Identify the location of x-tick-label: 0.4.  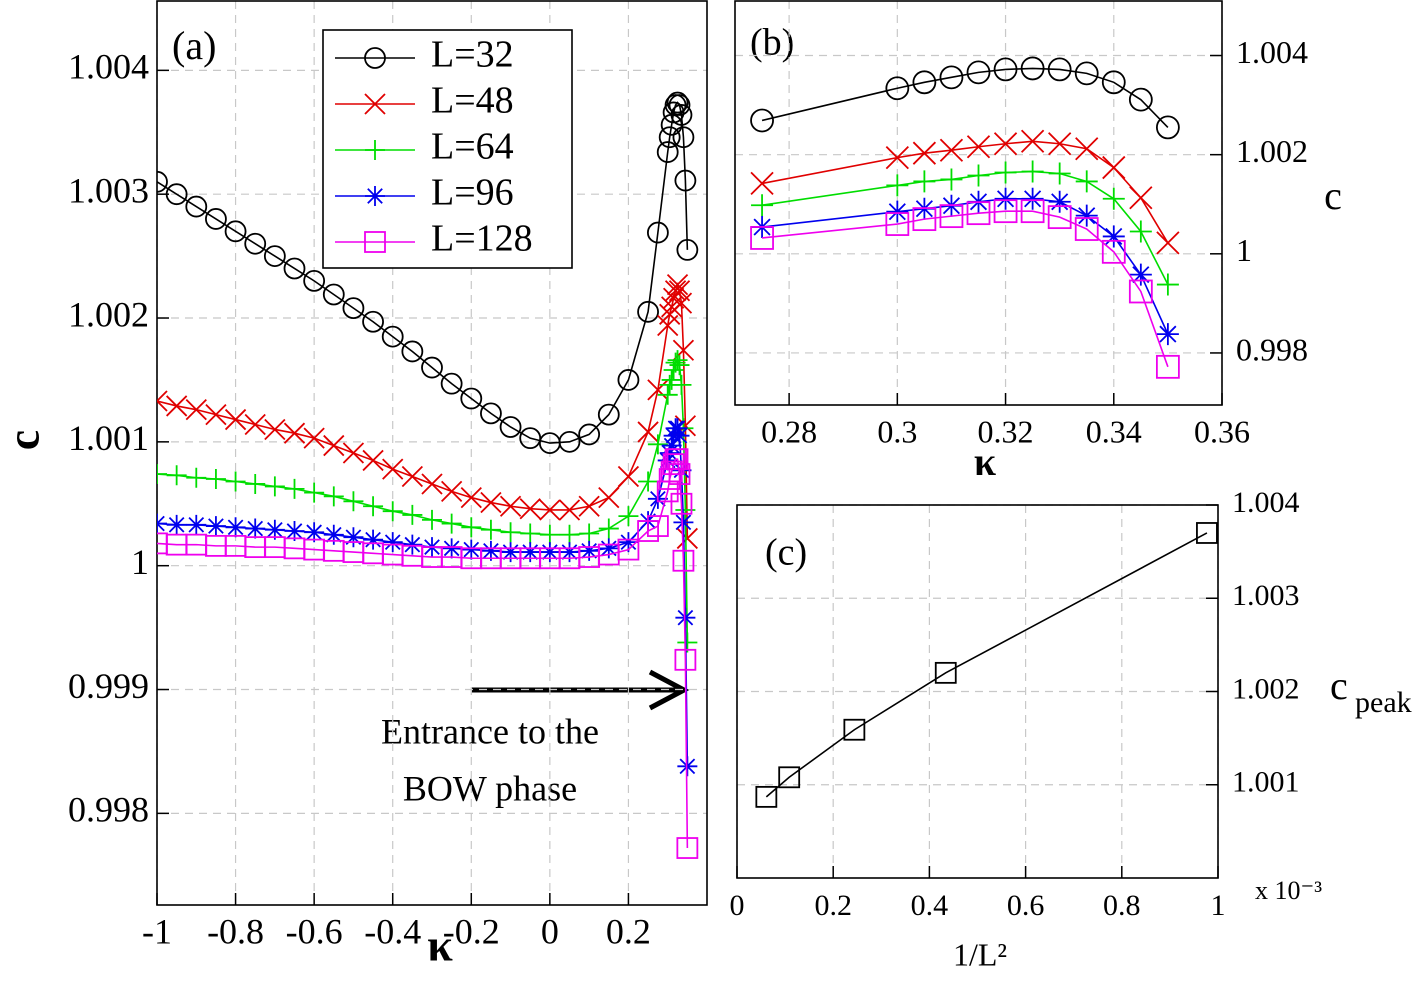
(930, 905).